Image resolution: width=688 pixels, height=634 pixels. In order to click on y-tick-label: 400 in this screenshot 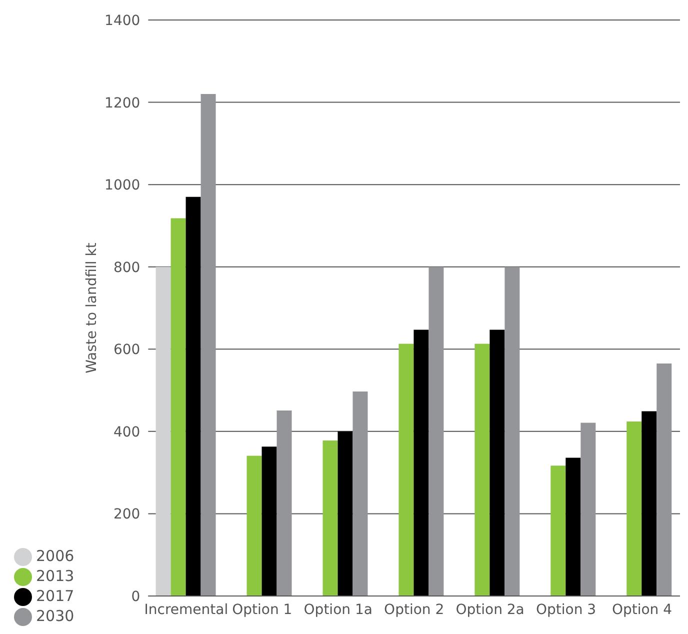, I will do `click(126, 432)`.